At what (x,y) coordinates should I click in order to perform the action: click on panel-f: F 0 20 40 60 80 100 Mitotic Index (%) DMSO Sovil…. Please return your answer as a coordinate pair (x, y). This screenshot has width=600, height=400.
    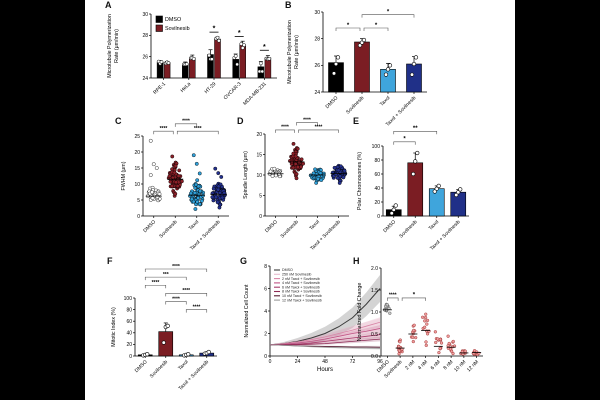
    Looking at the image, I should click on (166, 328).